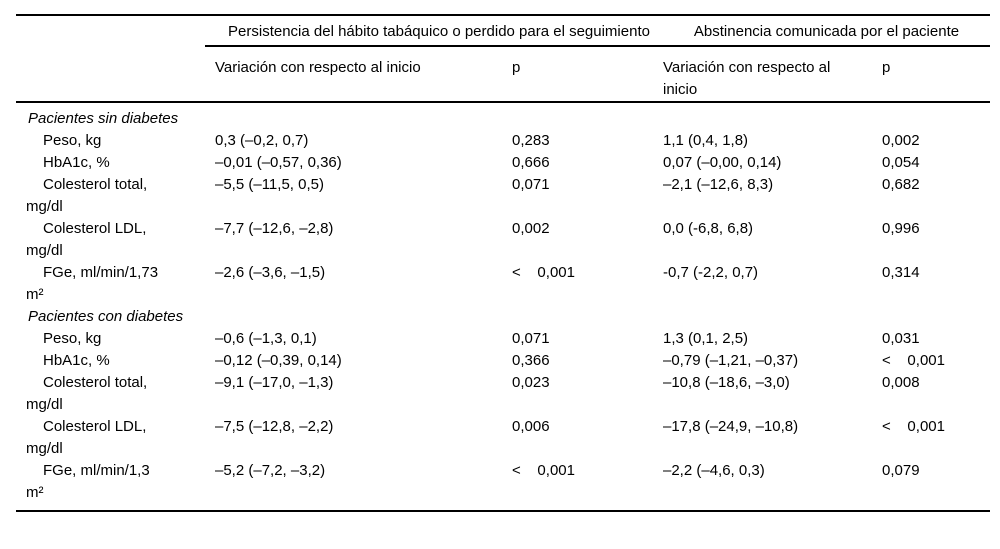  What do you see at coordinates (531, 360) in the screenshot?
I see `value-p-persistencia: 0,366` at bounding box center [531, 360].